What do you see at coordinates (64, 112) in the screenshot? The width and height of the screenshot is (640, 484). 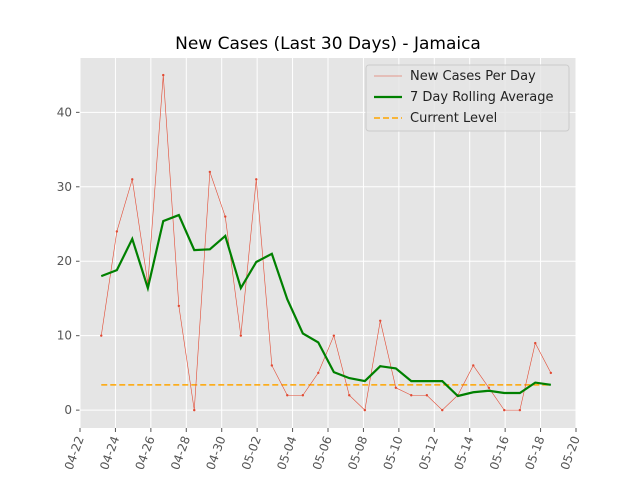 I see `y-tick-label: 40` at bounding box center [64, 112].